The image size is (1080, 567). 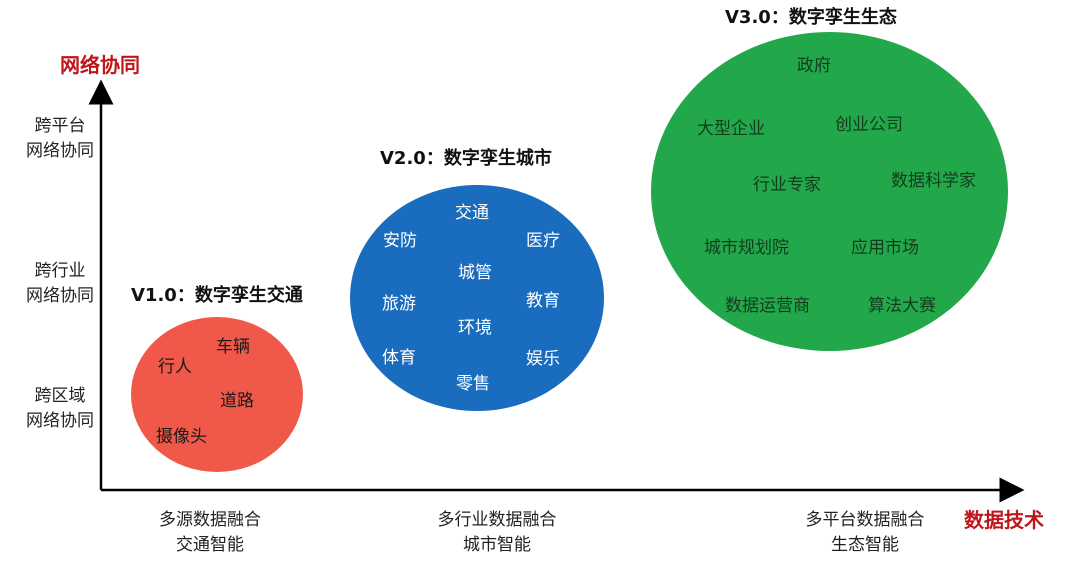 I want to click on x-level-line1: 多平台数据融合, so click(x=865, y=520).